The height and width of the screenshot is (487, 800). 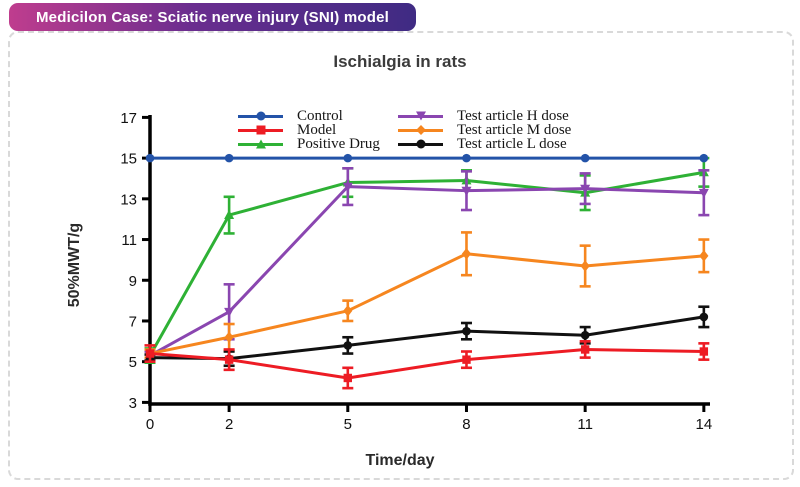 What do you see at coordinates (429, 418) in the screenshot?
I see `x-axis-ticks: 0 2 5 8 11 14` at bounding box center [429, 418].